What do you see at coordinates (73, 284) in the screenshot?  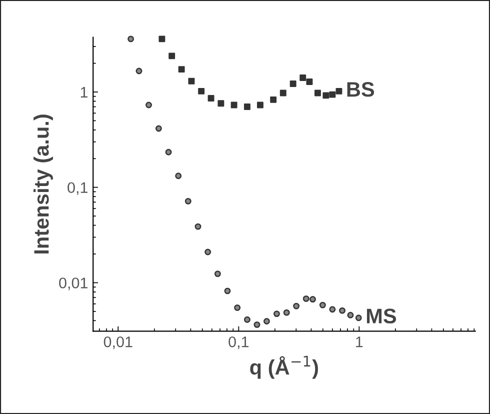 I see `y-tick-label: 0,01` at bounding box center [73, 284].